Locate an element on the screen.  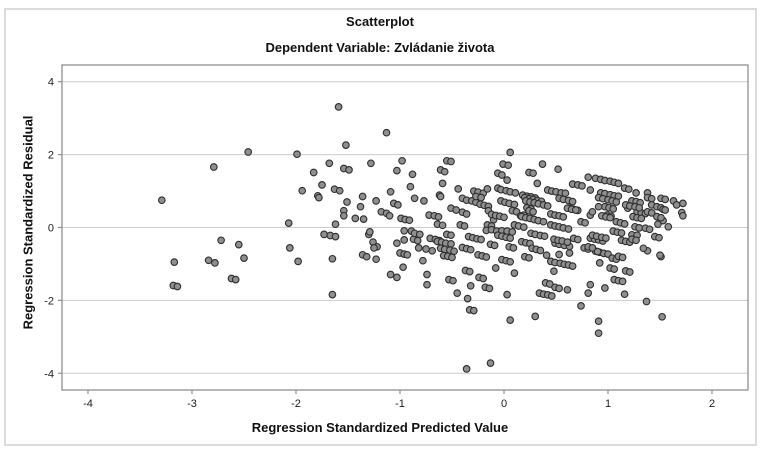
y-tick-label: -2 is located at coordinates (49, 301).